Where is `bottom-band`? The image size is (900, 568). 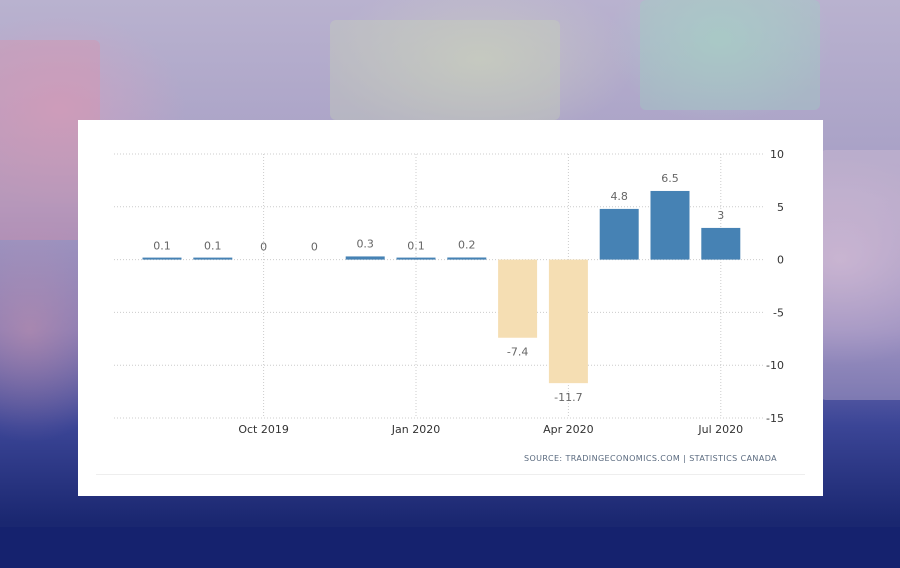
bottom-band is located at coordinates (450, 547).